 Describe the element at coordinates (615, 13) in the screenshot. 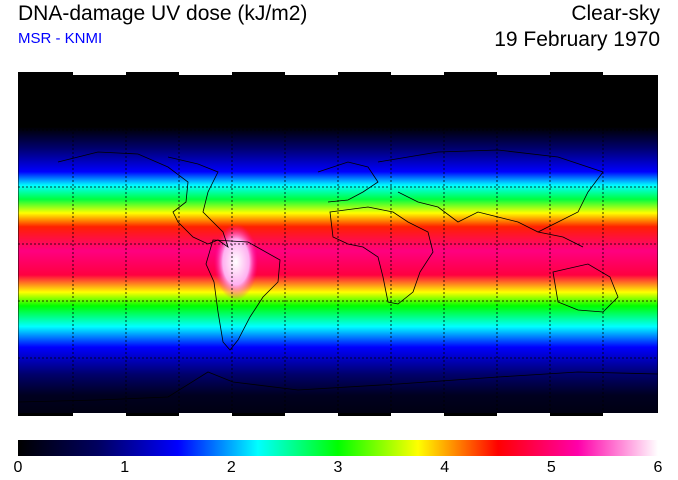

I see `sky-condition-label: Clear-sky` at that location.